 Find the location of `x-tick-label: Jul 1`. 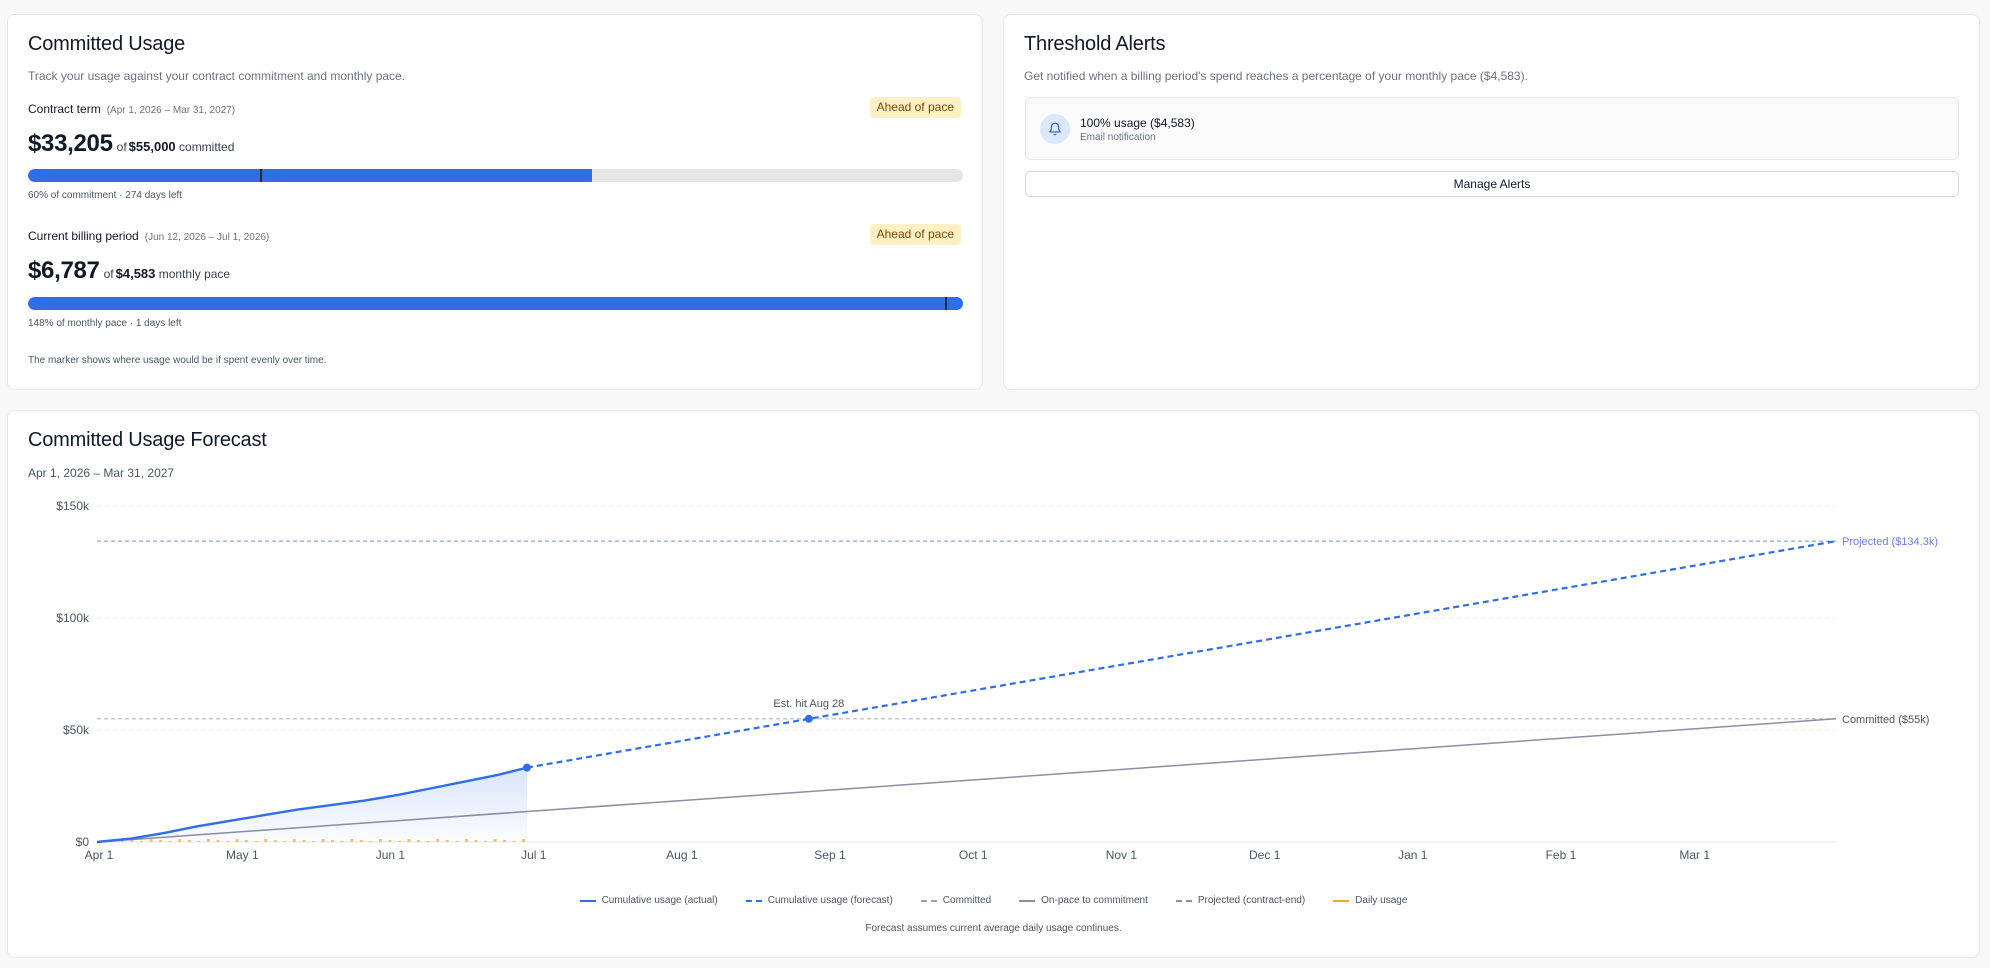

x-tick-label: Jul 1 is located at coordinates (534, 855).